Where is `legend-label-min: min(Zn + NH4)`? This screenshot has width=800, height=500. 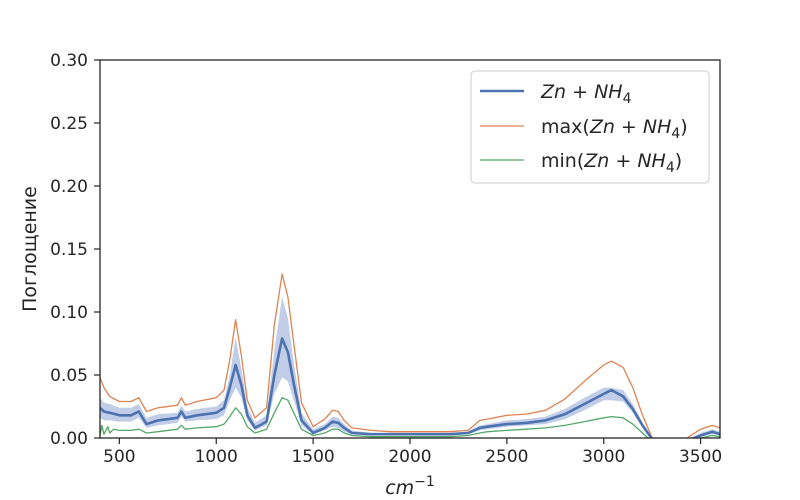
legend-label-min: min(Zn + NH4) is located at coordinates (611, 163).